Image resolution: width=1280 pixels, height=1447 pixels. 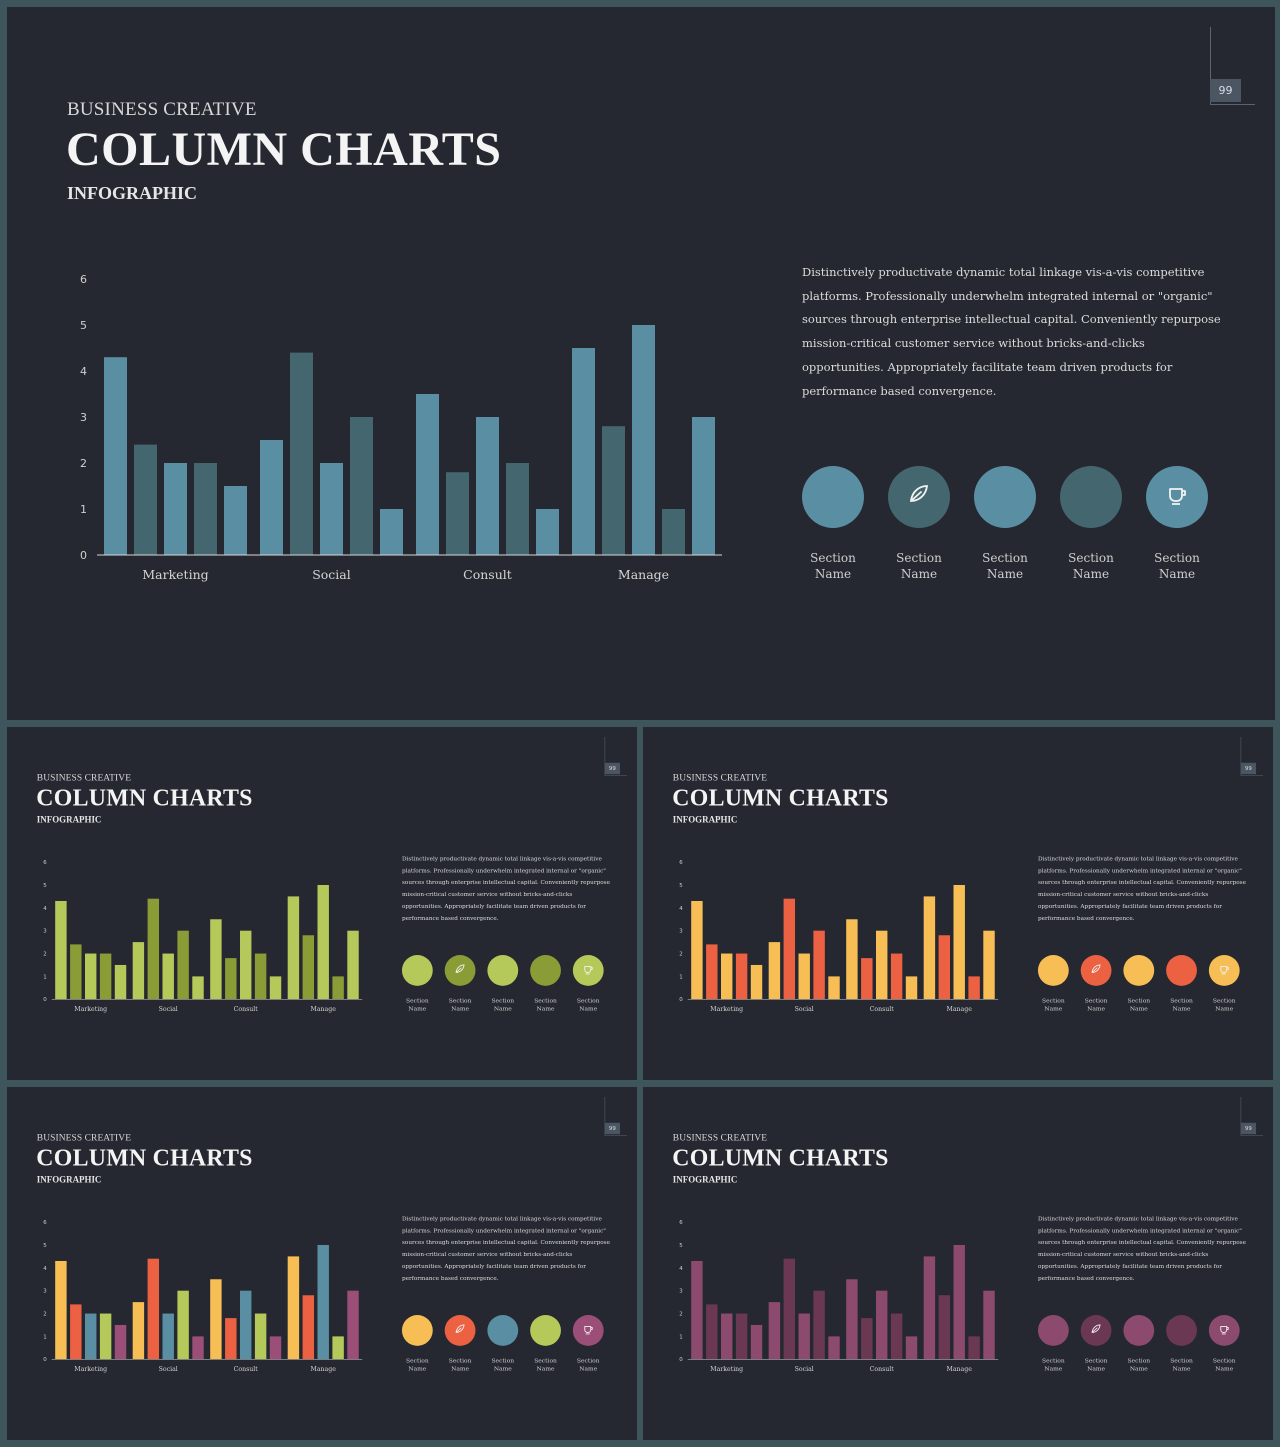 I want to click on section-label-3: Section Name, so click(x=1139, y=1005).